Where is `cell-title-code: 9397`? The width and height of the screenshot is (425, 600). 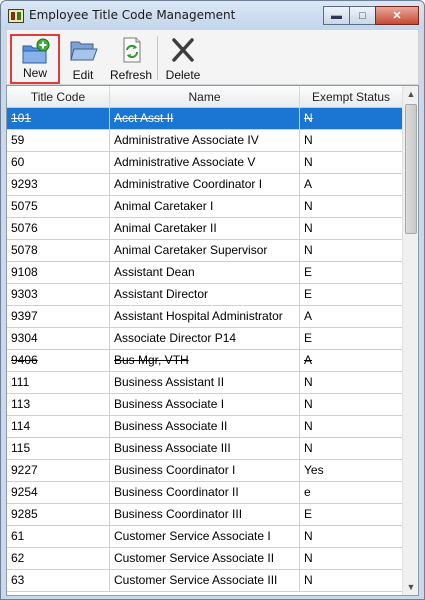
cell-title-code: 9397 is located at coordinates (58, 316).